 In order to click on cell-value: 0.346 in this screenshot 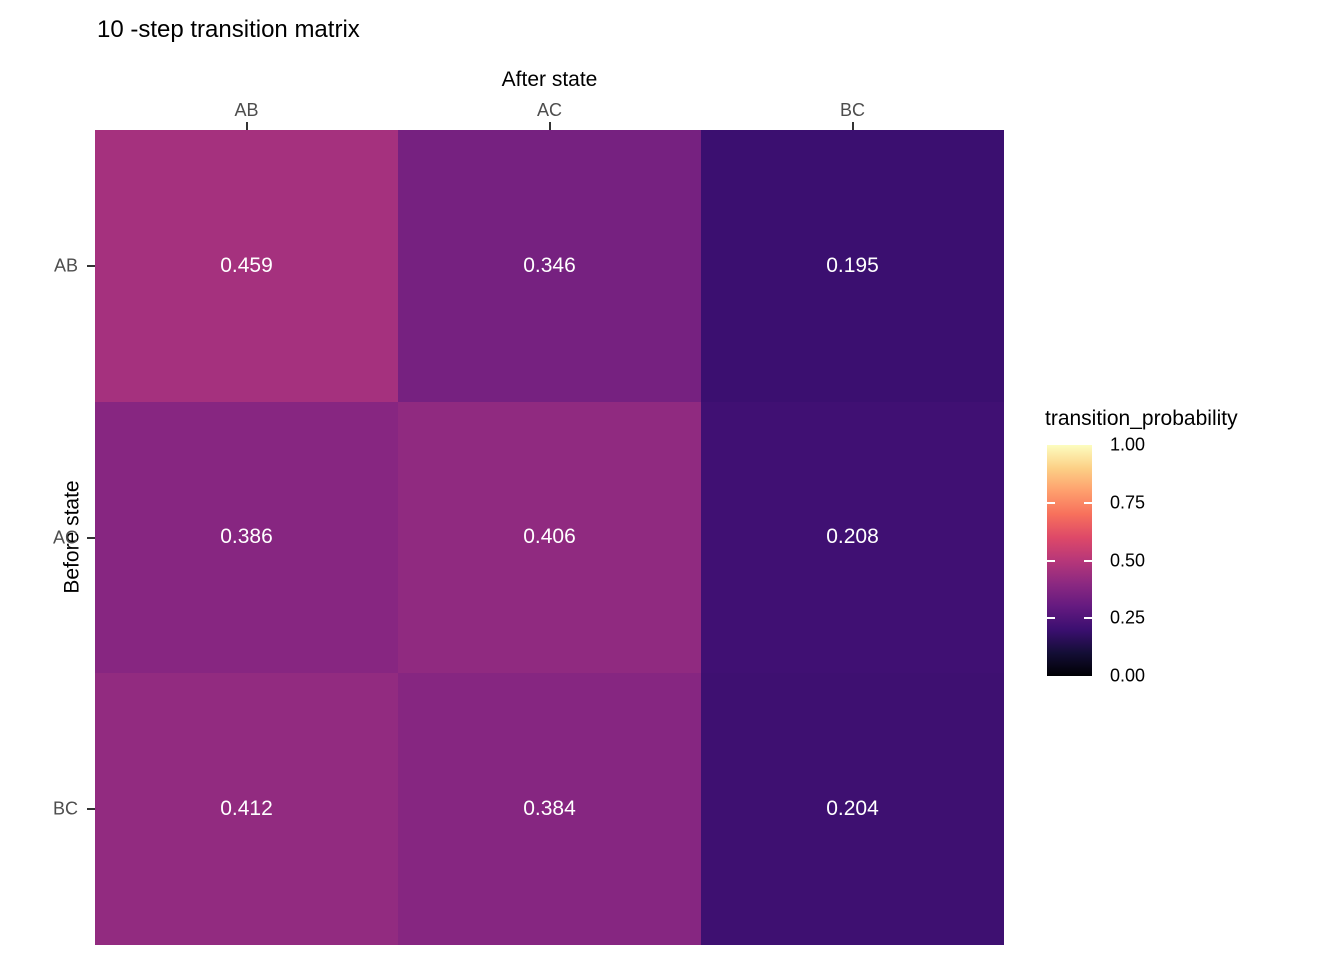, I will do `click(549, 265)`.